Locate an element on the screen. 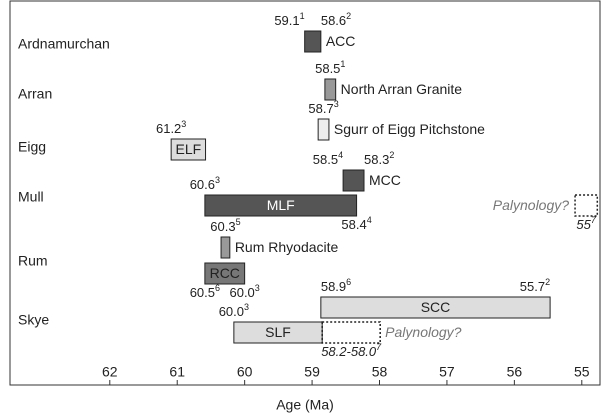 The image size is (602, 418). category-label: Arran is located at coordinates (35, 94).